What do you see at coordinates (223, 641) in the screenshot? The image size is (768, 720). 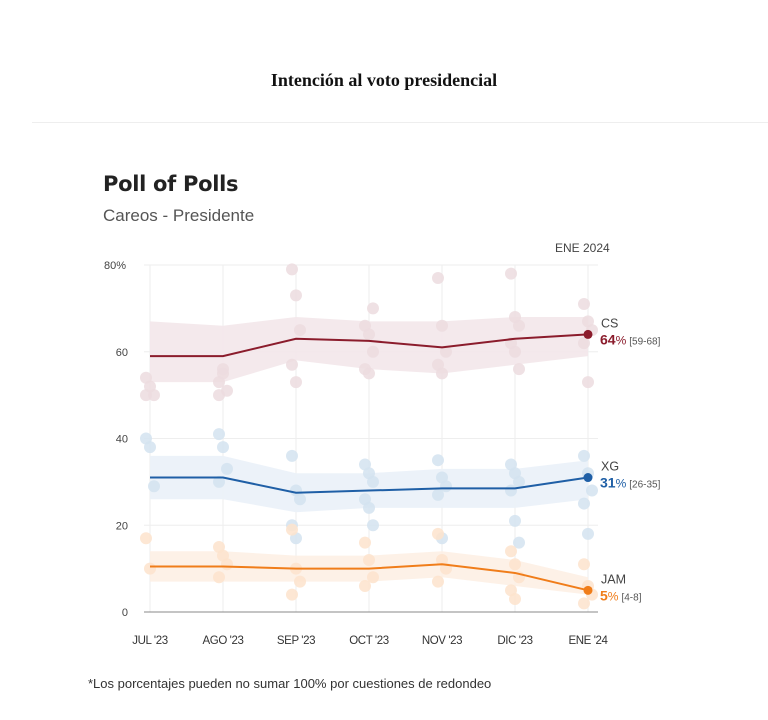 I see `x-tick-label: AGO '23` at bounding box center [223, 641].